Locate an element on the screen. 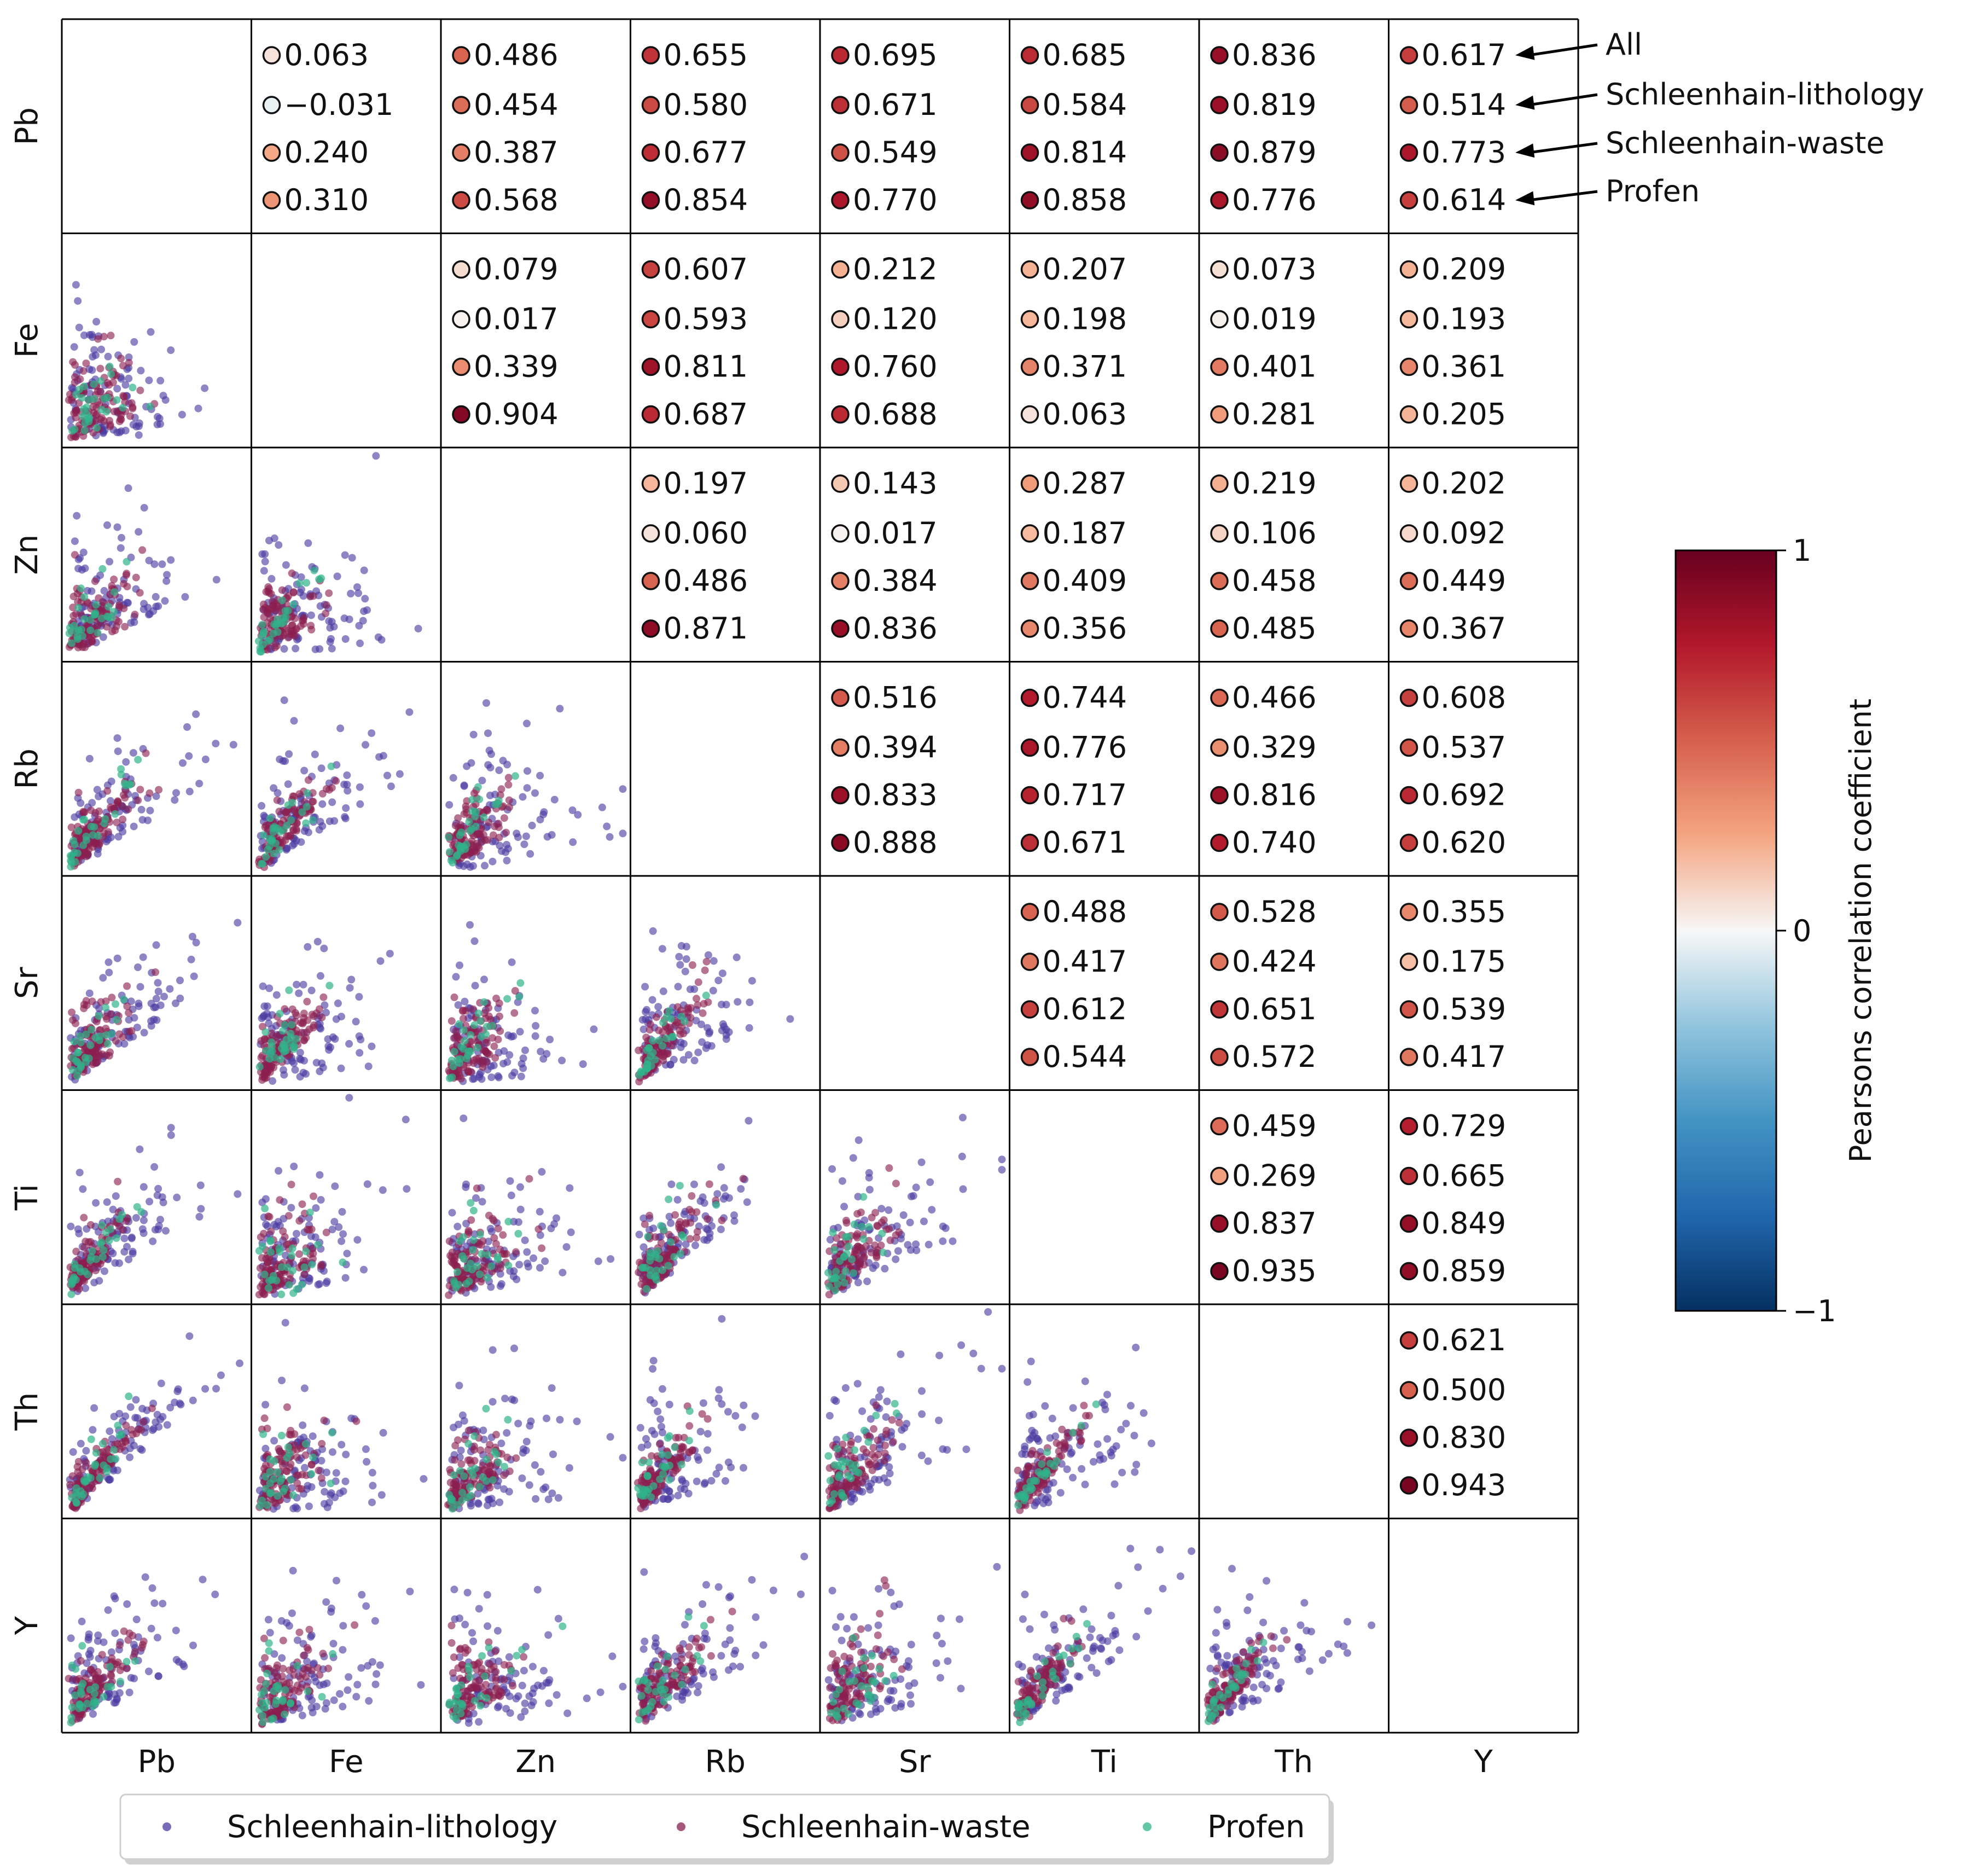  scatter-panel-ti-vs-sr is located at coordinates (915, 1206).